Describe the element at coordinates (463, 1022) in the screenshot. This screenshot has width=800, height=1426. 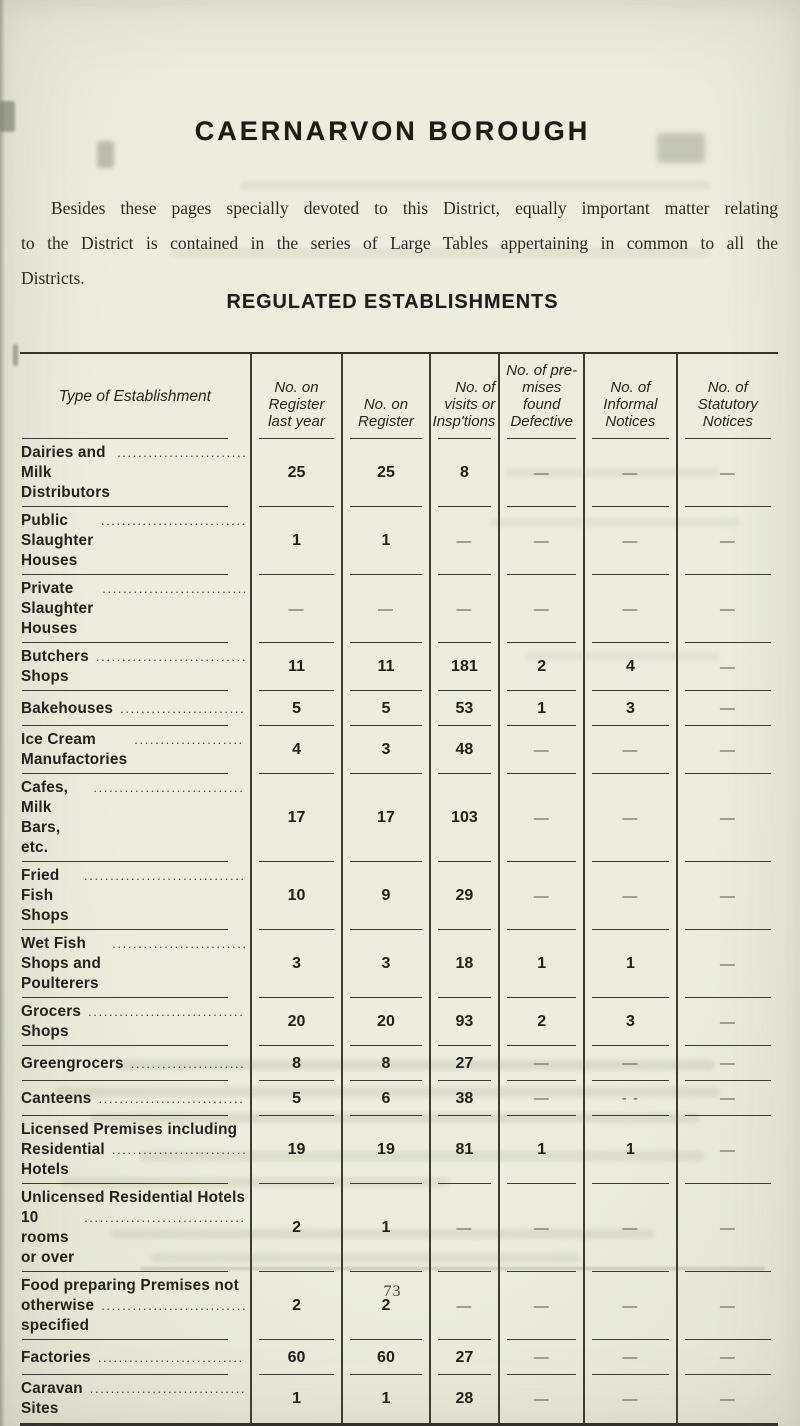
I see `table-value-cell: 93` at that location.